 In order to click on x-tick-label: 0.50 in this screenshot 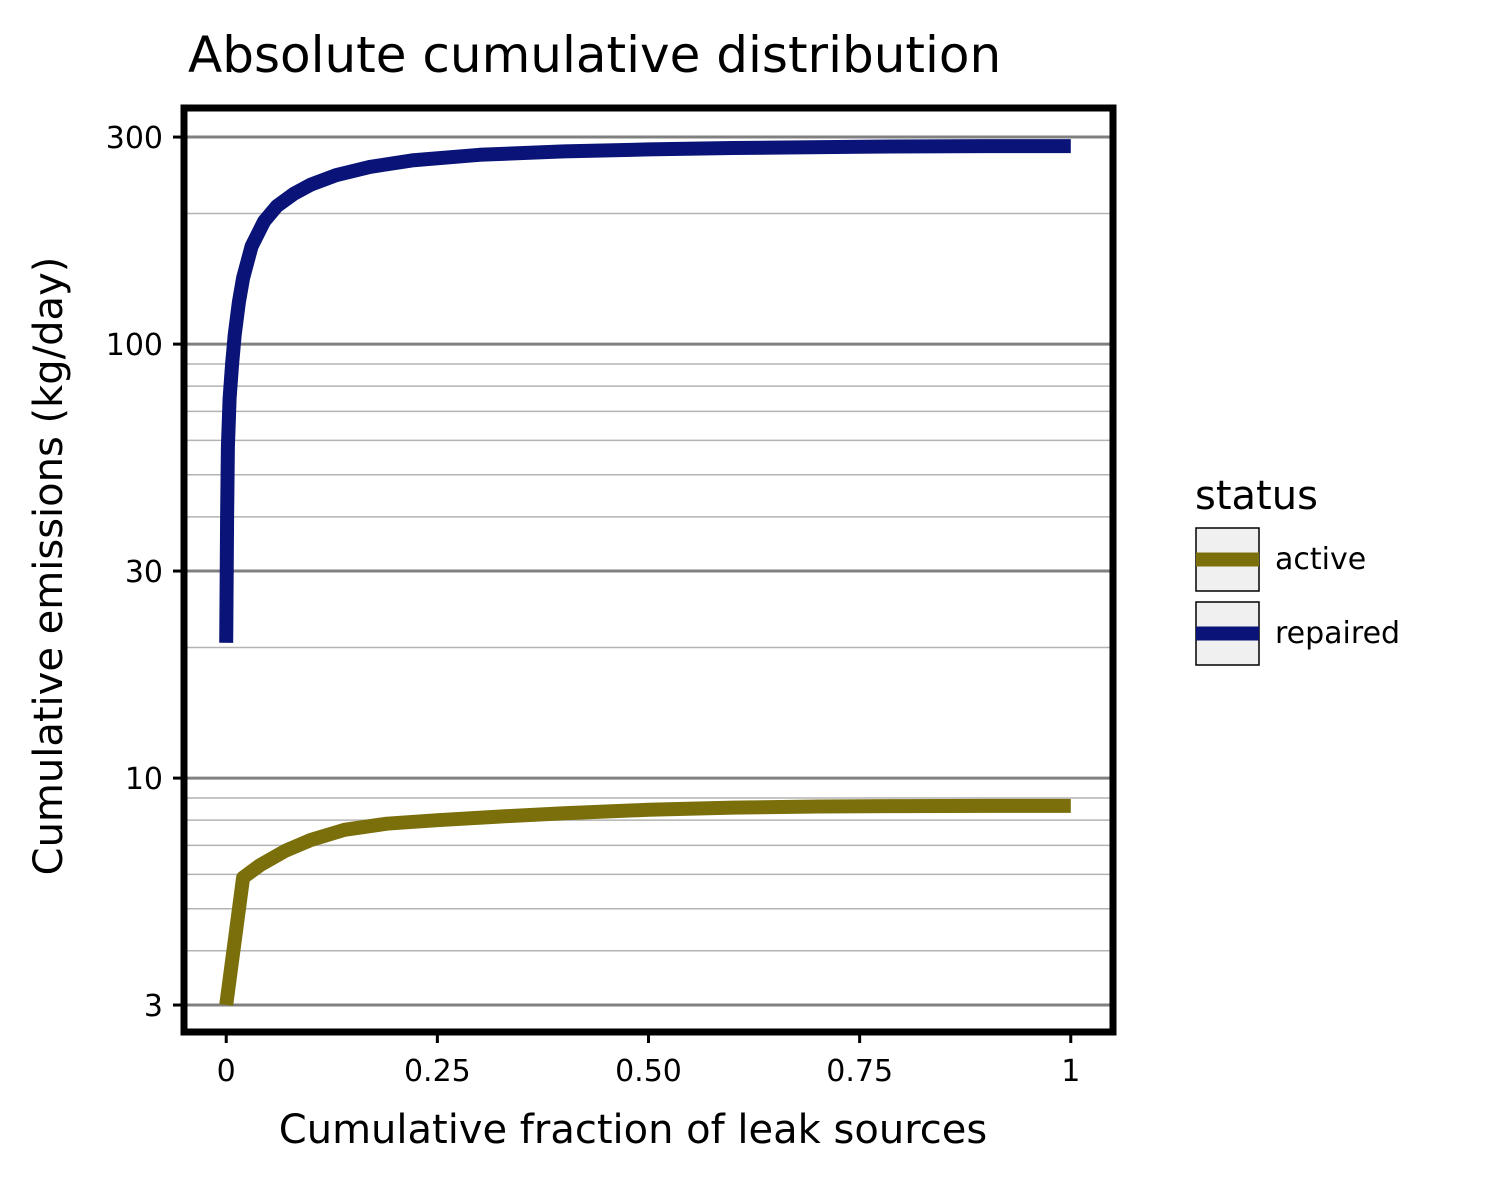, I will do `click(648, 1071)`.